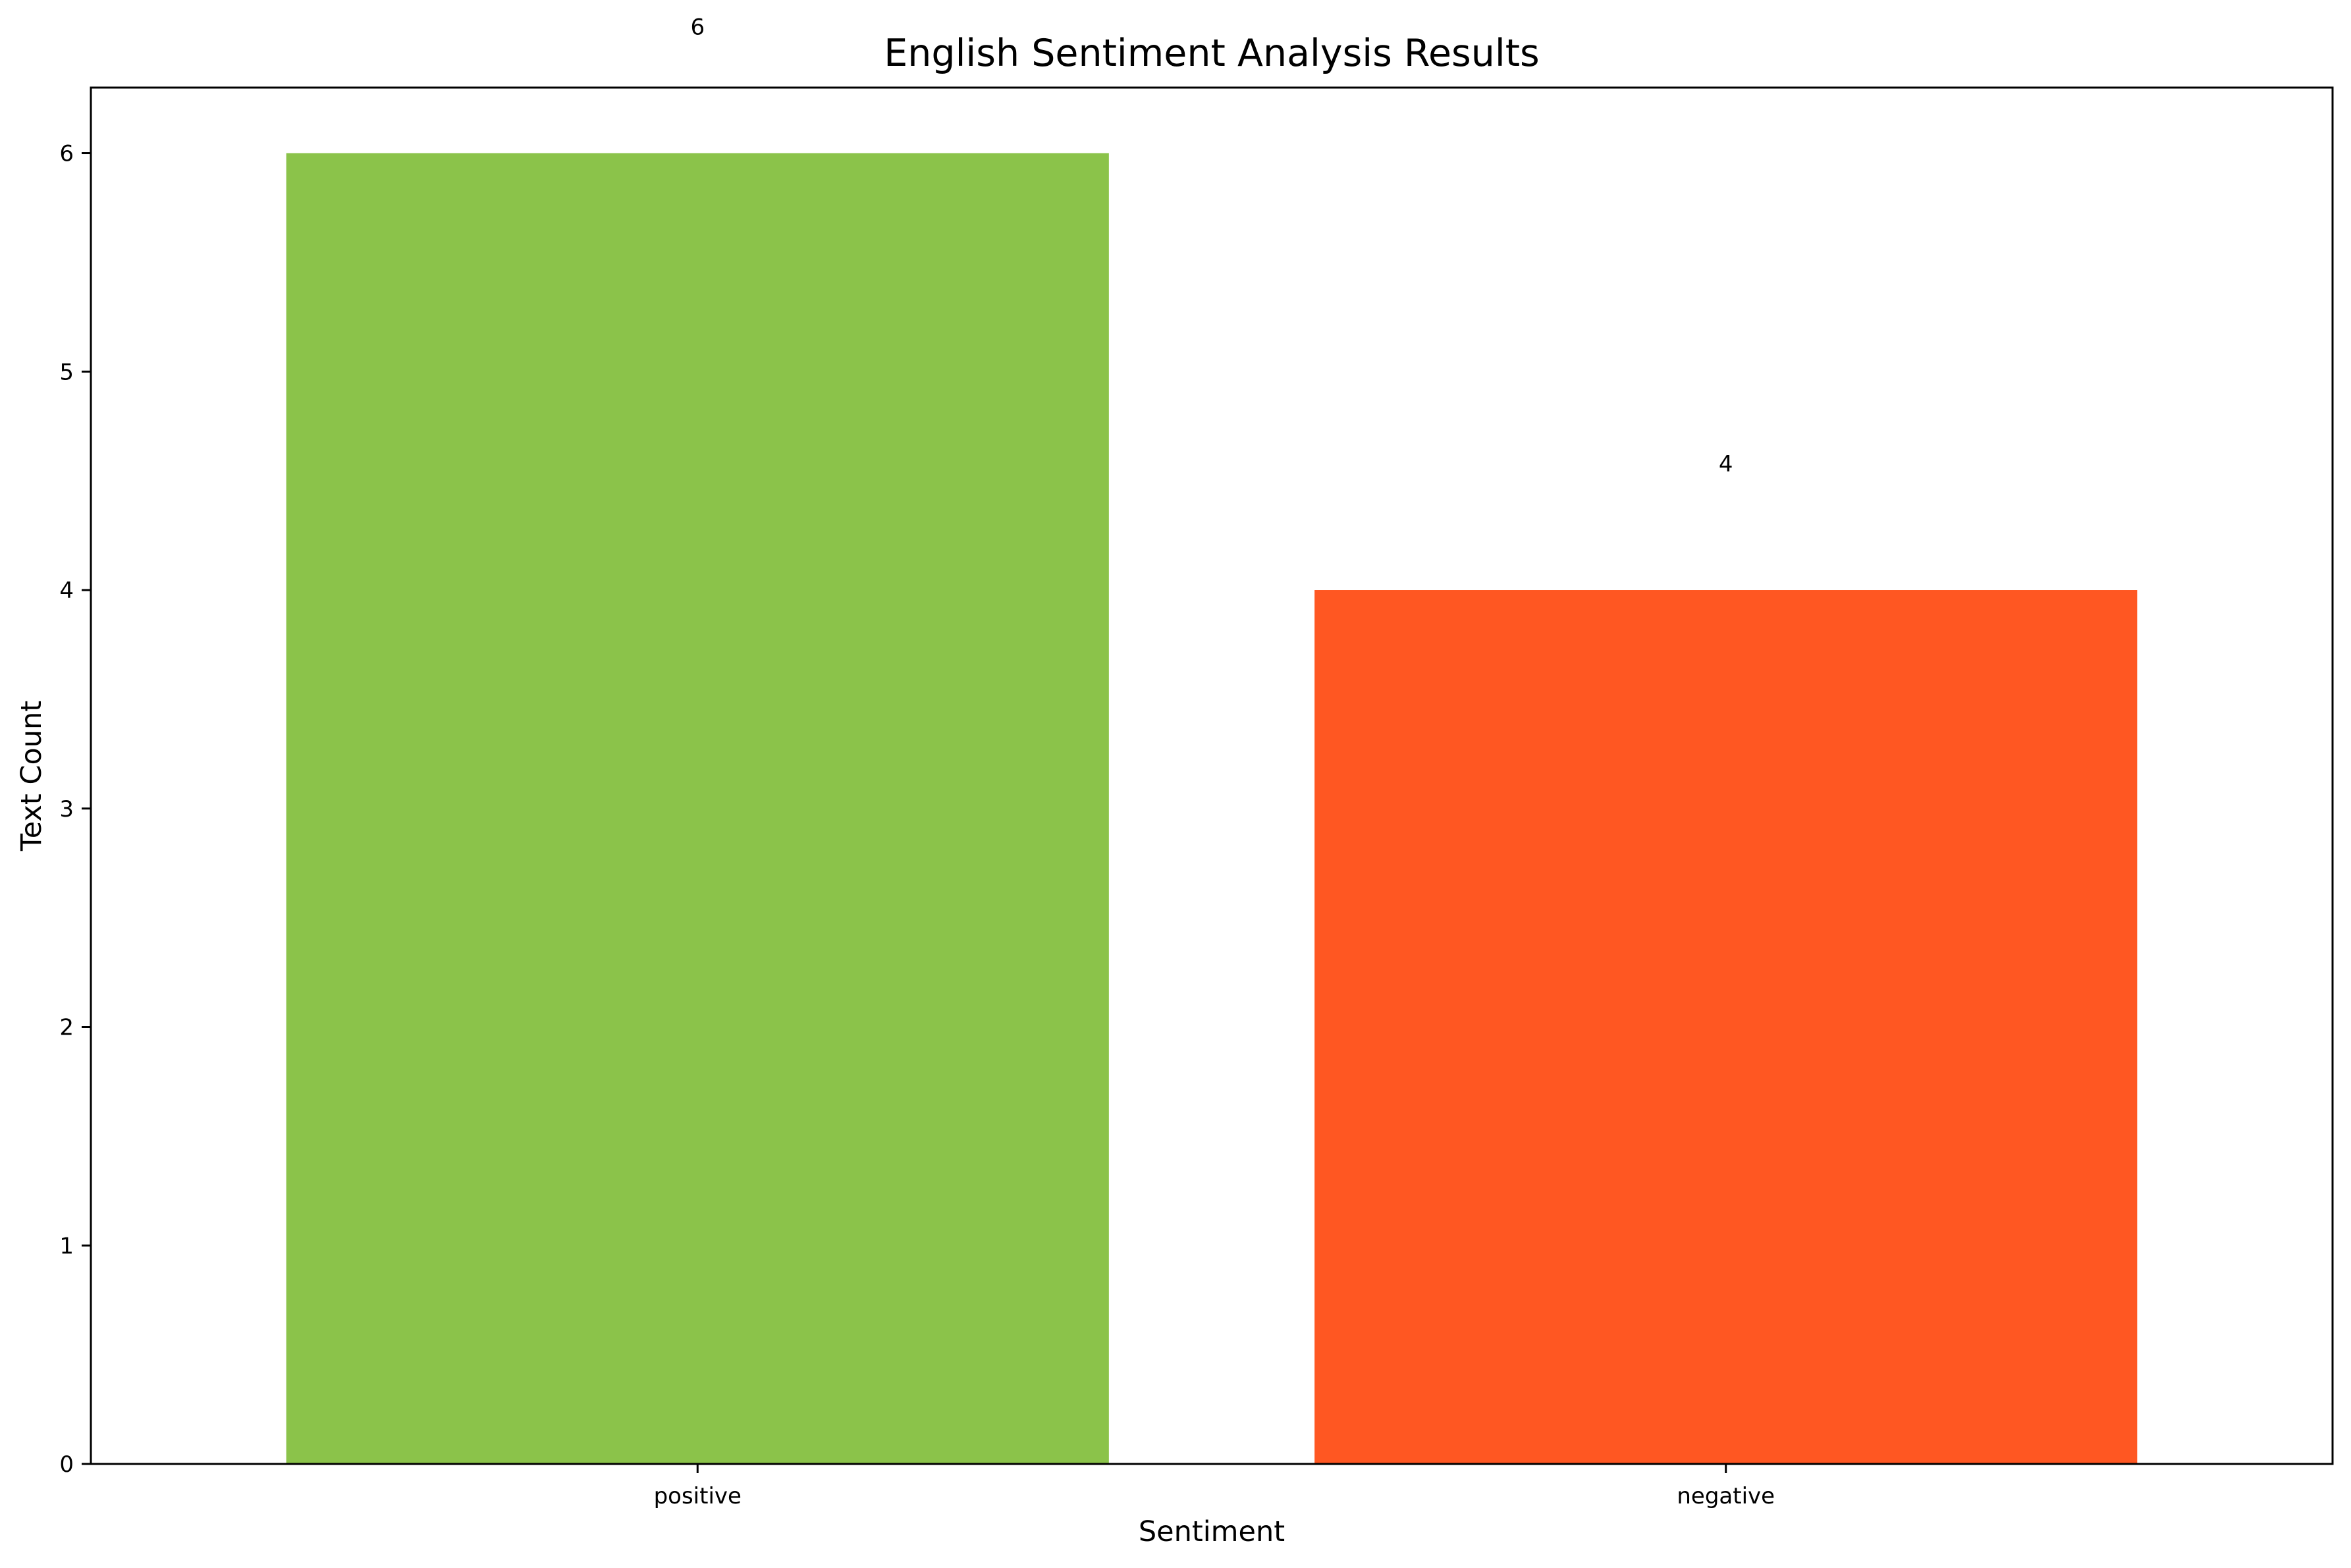 Image resolution: width=2351 pixels, height=1568 pixels. Describe the element at coordinates (66, 1028) in the screenshot. I see `y-tick-label-2: 2` at that location.